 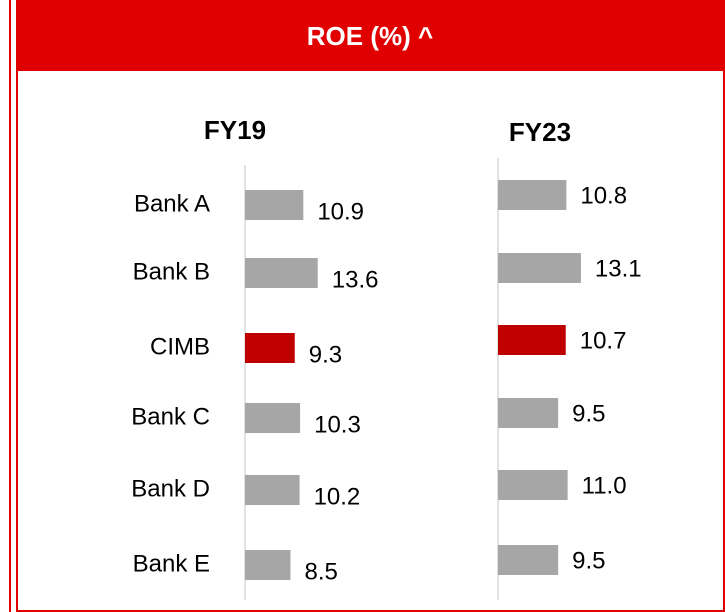 I want to click on value-label: 10.9, so click(x=340, y=211).